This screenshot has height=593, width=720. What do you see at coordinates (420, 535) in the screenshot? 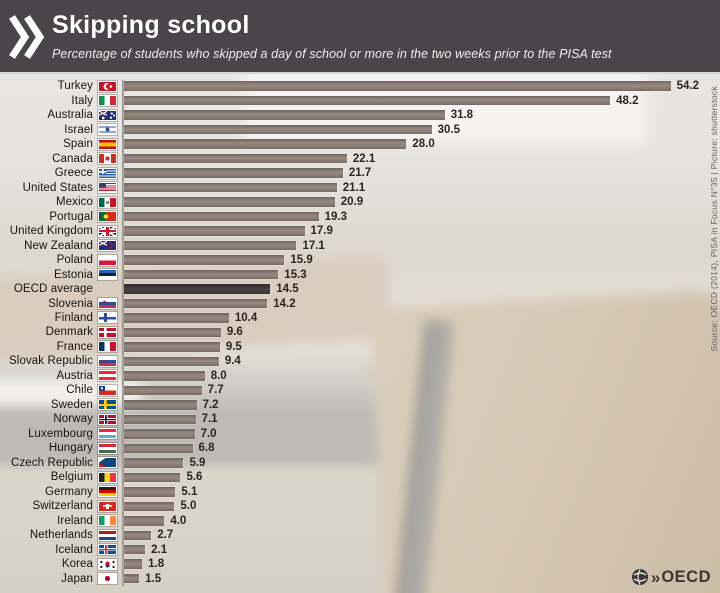
I see `bar-track: 2.7` at bounding box center [420, 535].